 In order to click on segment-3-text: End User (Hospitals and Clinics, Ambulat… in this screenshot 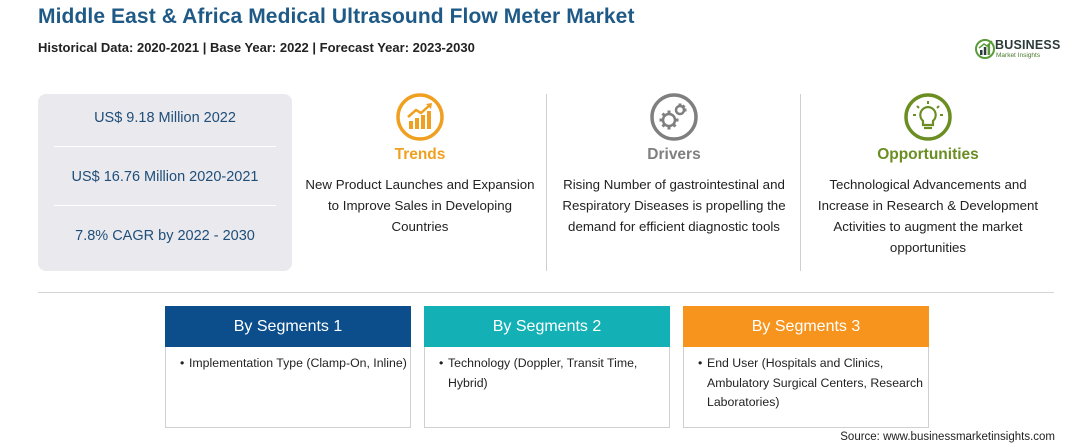, I will do `click(815, 382)`.